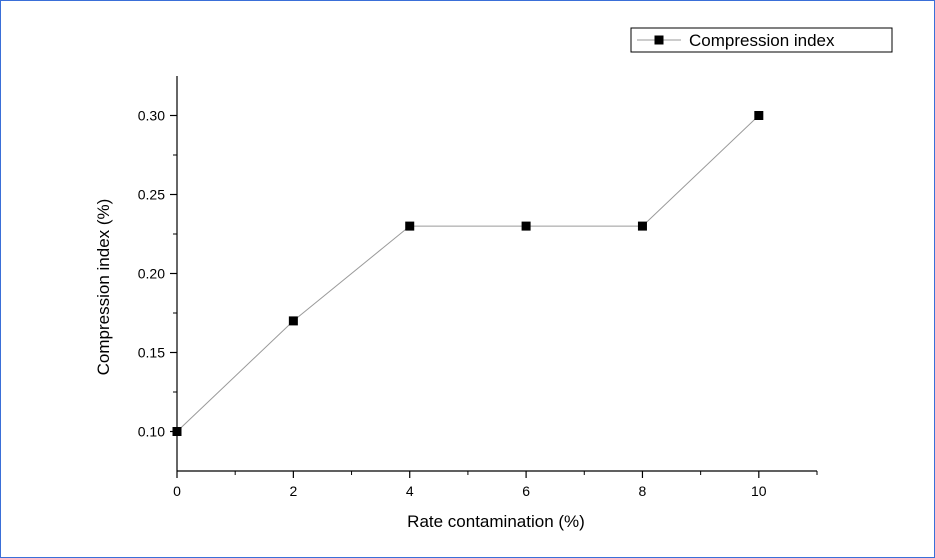 This screenshot has height=558, width=935. What do you see at coordinates (759, 491) in the screenshot?
I see `x-tick-label: 10` at bounding box center [759, 491].